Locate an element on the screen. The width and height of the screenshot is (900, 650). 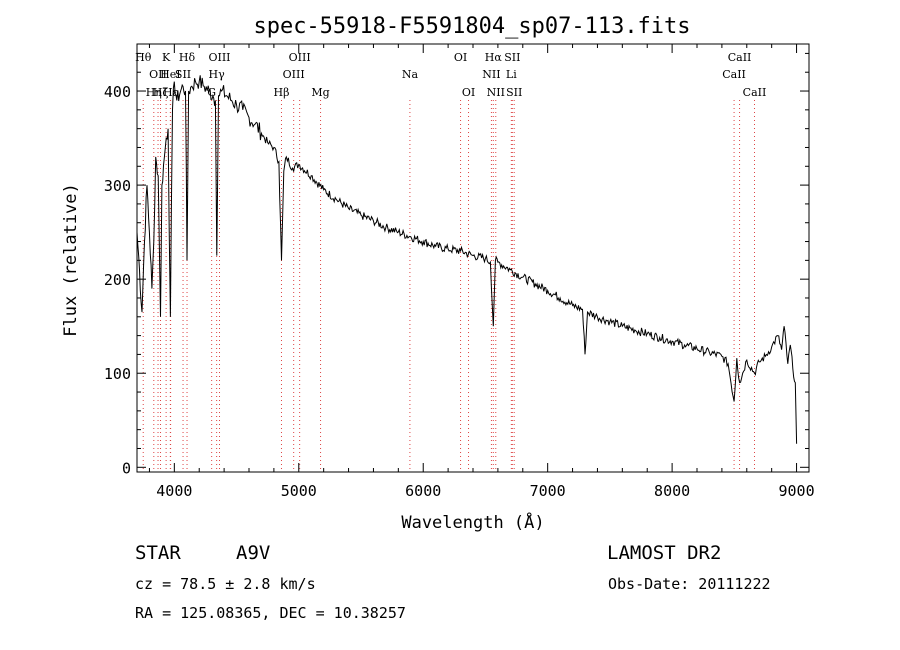
object-class: STAR is located at coordinates (158, 553).